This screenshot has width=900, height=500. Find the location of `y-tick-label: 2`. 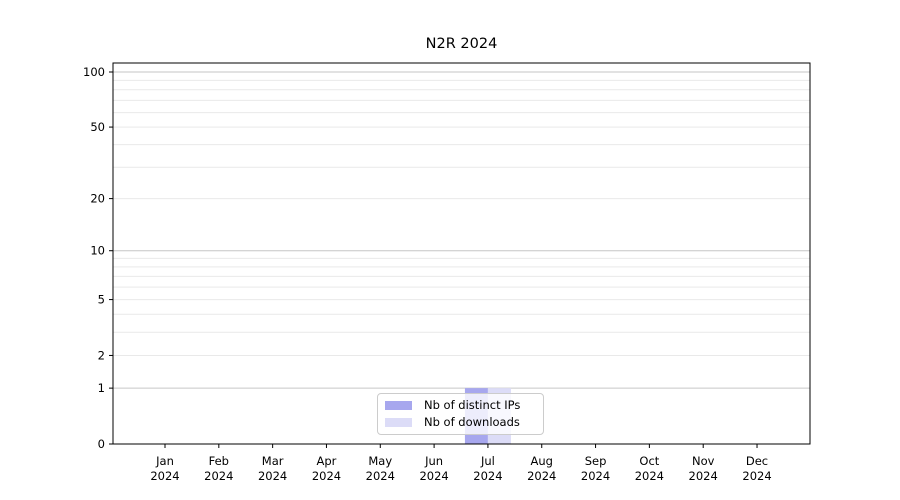

y-tick-label: 2 is located at coordinates (101, 355).